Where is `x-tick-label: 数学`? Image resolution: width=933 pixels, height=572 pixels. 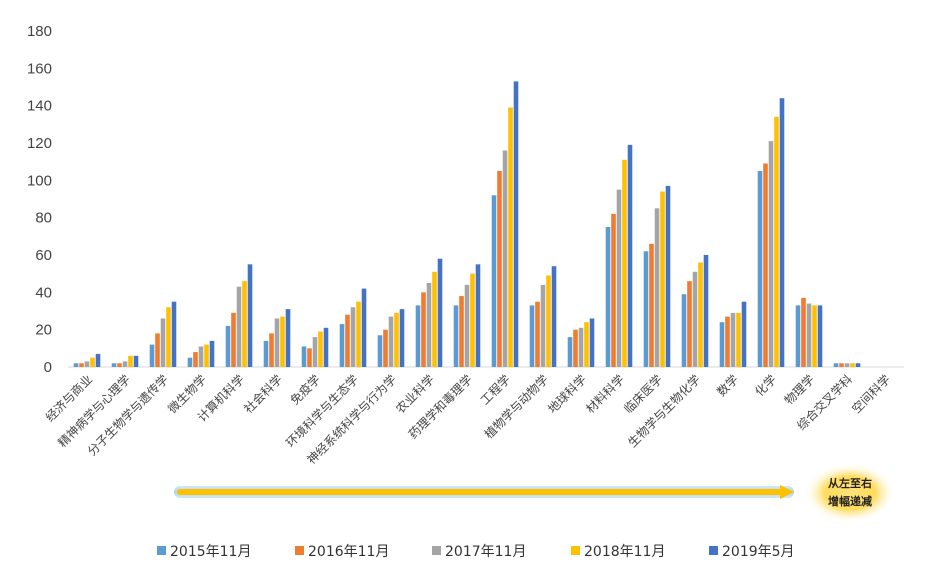 x-tick-label: 数学 is located at coordinates (728, 386).